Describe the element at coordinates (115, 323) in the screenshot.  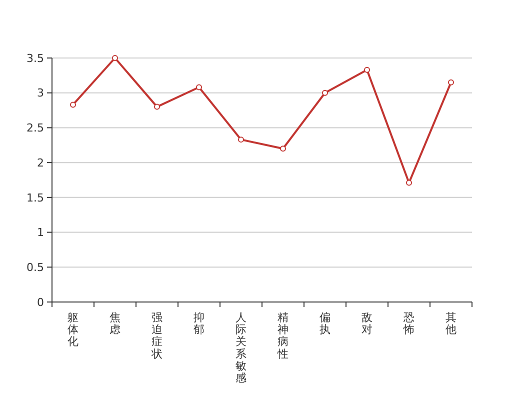
I see `x-tick-label: 焦虑` at that location.